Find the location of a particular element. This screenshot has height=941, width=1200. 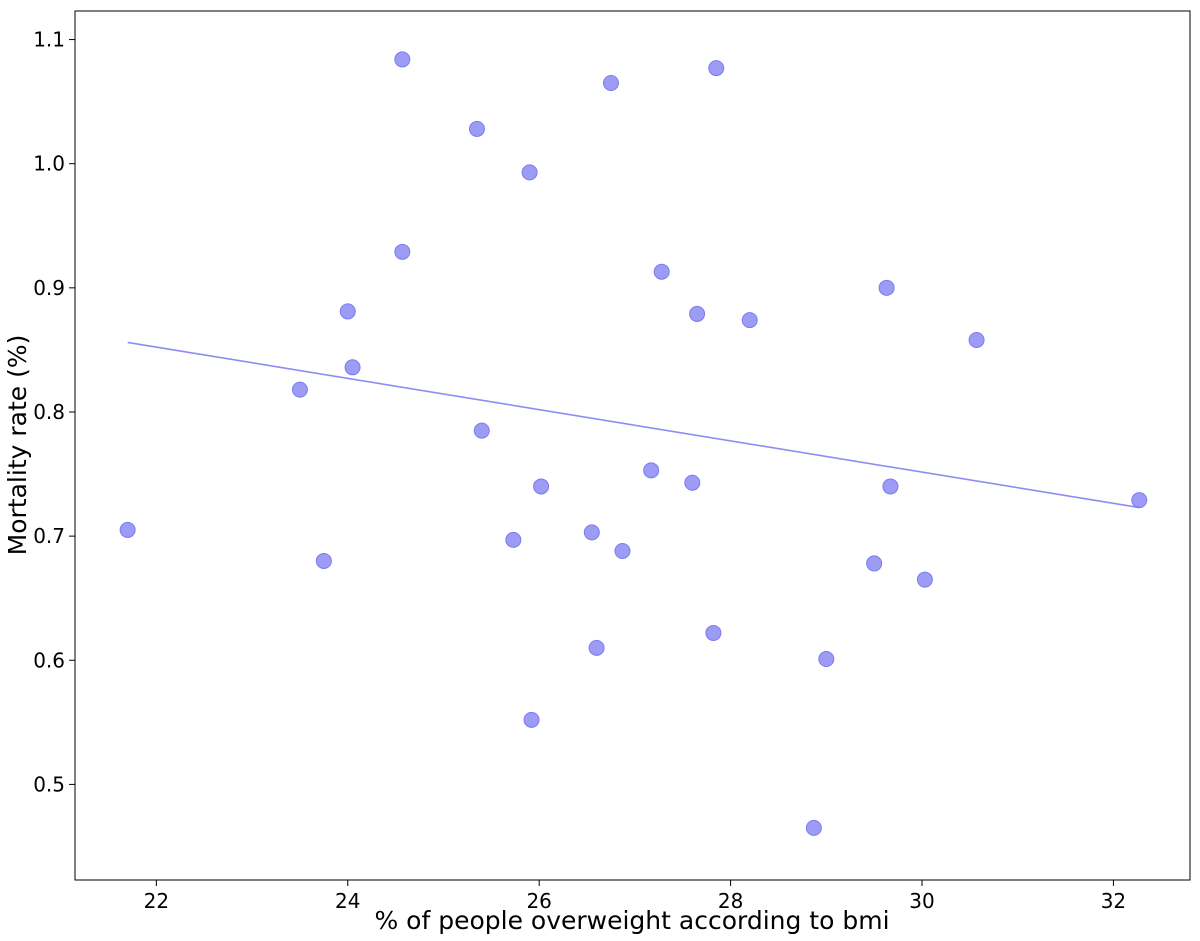

x-tick-label: 22 is located at coordinates (156, 901).